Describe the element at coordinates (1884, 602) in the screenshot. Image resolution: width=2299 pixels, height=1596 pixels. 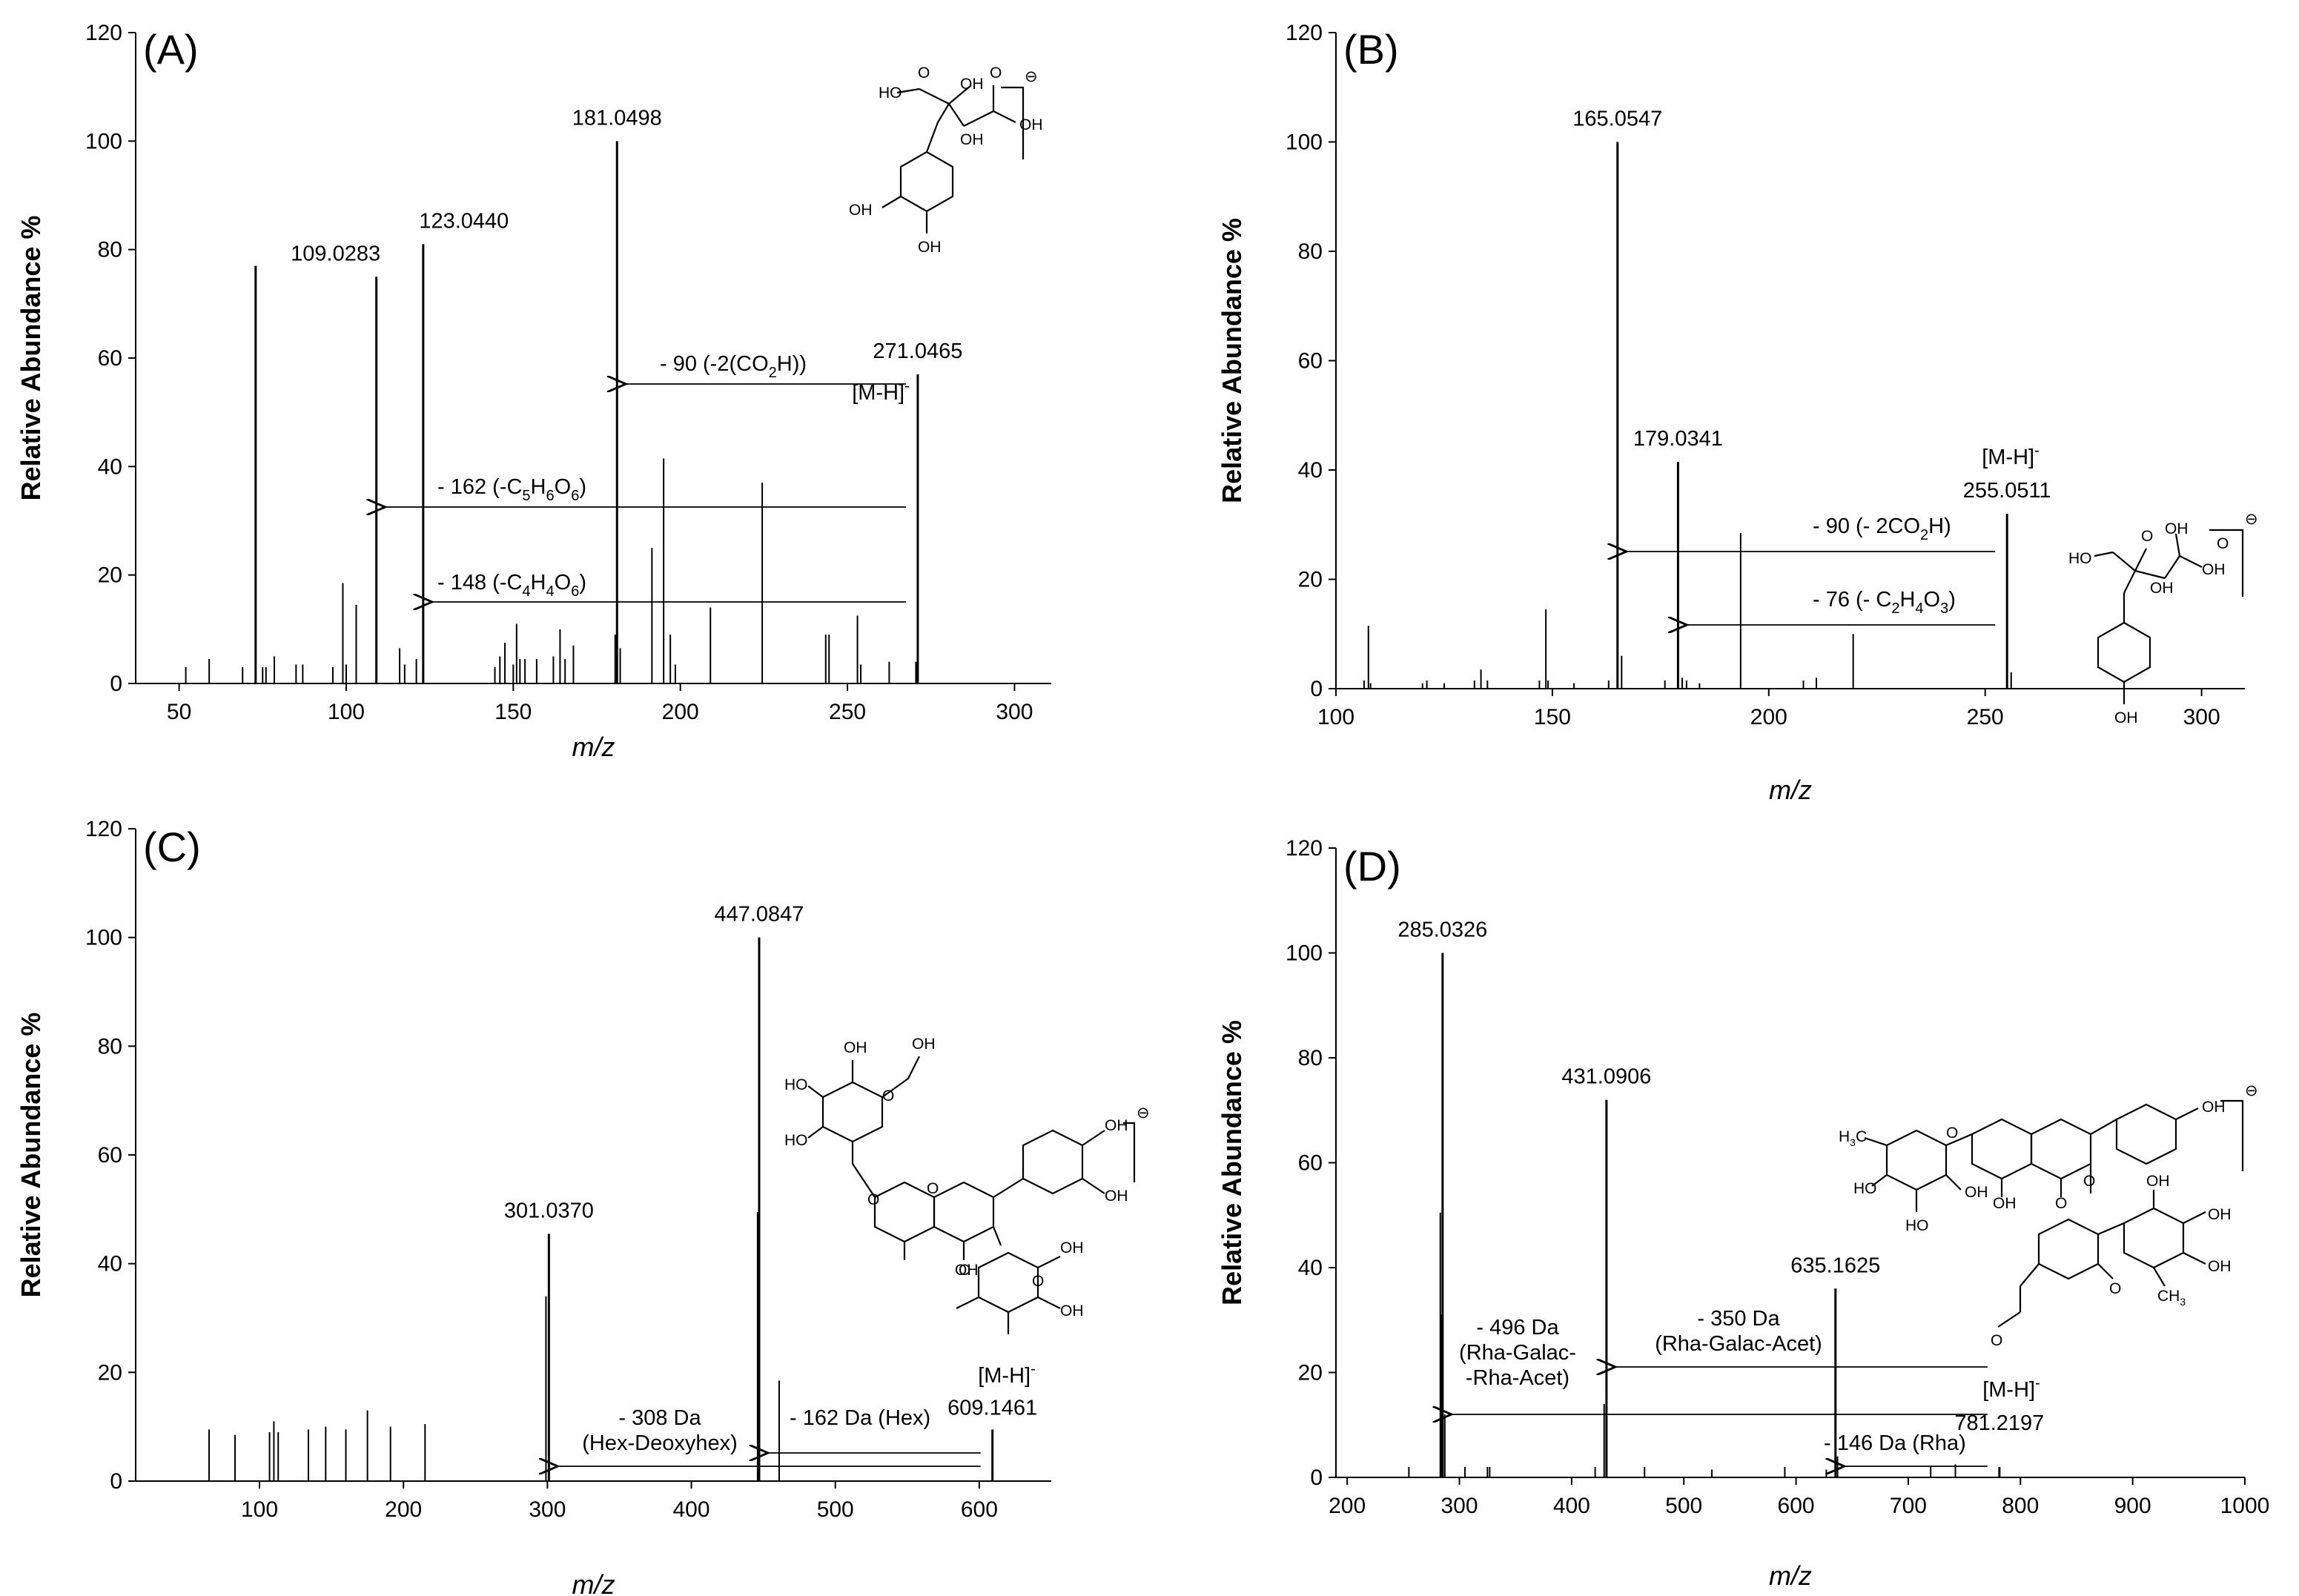
I see `panel-b-anno-2: - 76 (- C2H4O3)` at that location.